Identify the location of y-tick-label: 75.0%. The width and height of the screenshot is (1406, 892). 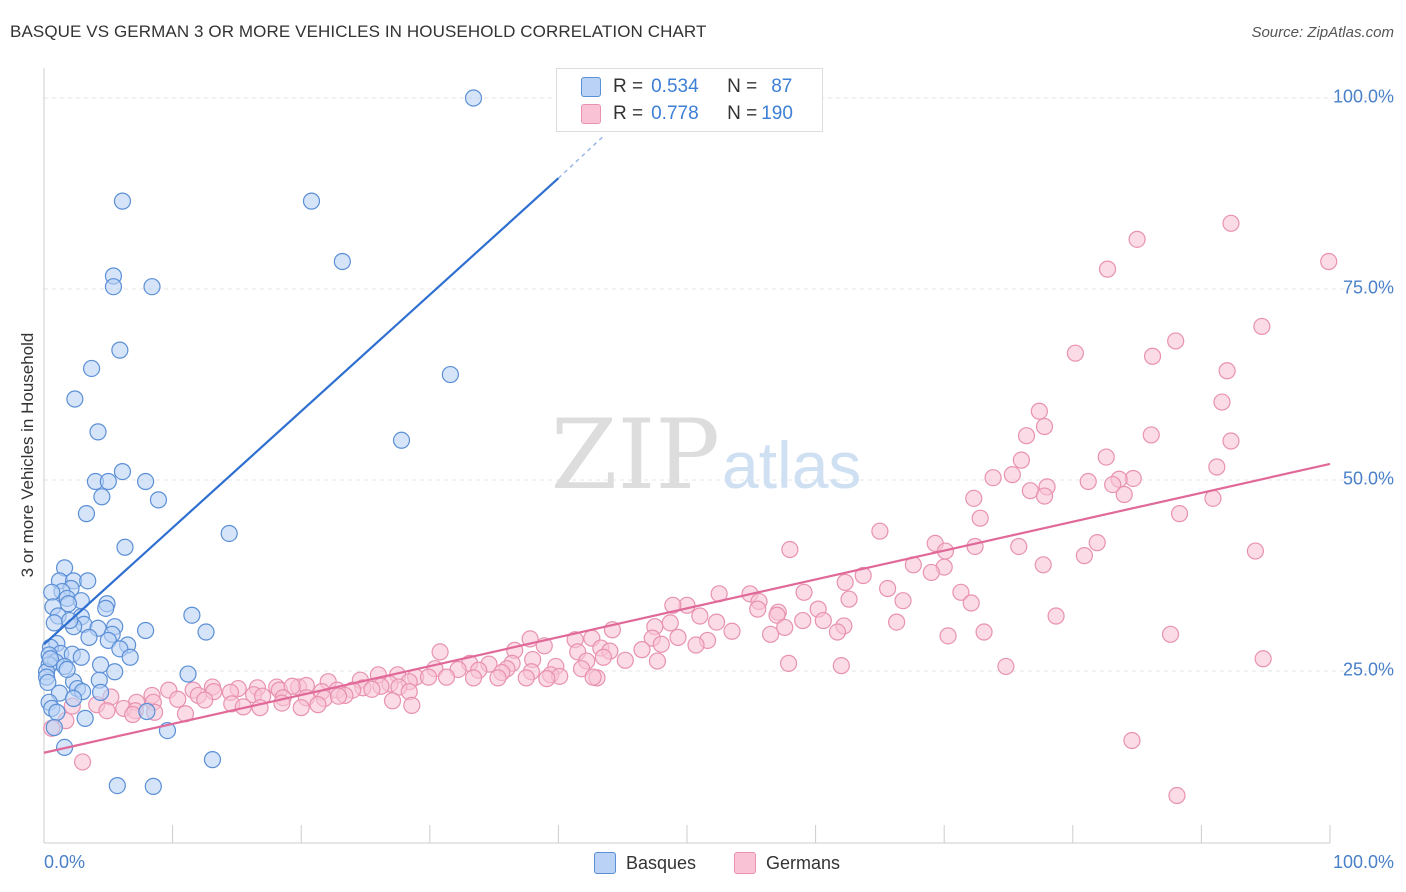
(1368, 287).